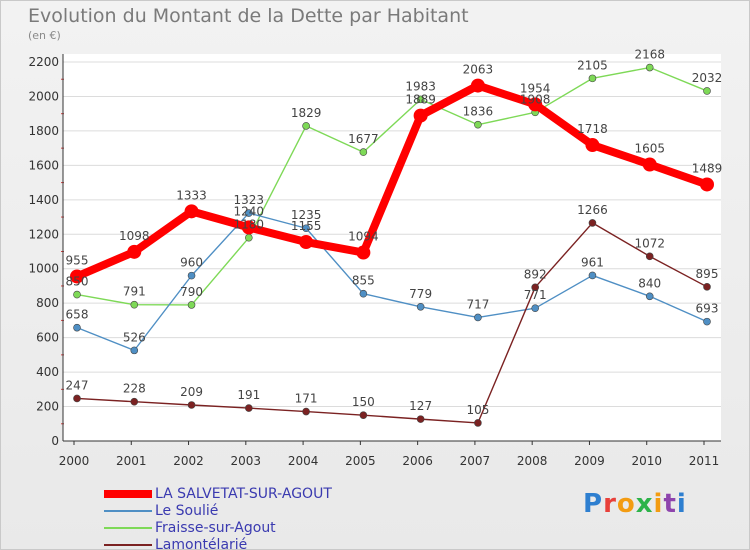  Describe the element at coordinates (360, 461) in the screenshot. I see `x-tick-label: 2005` at that location.